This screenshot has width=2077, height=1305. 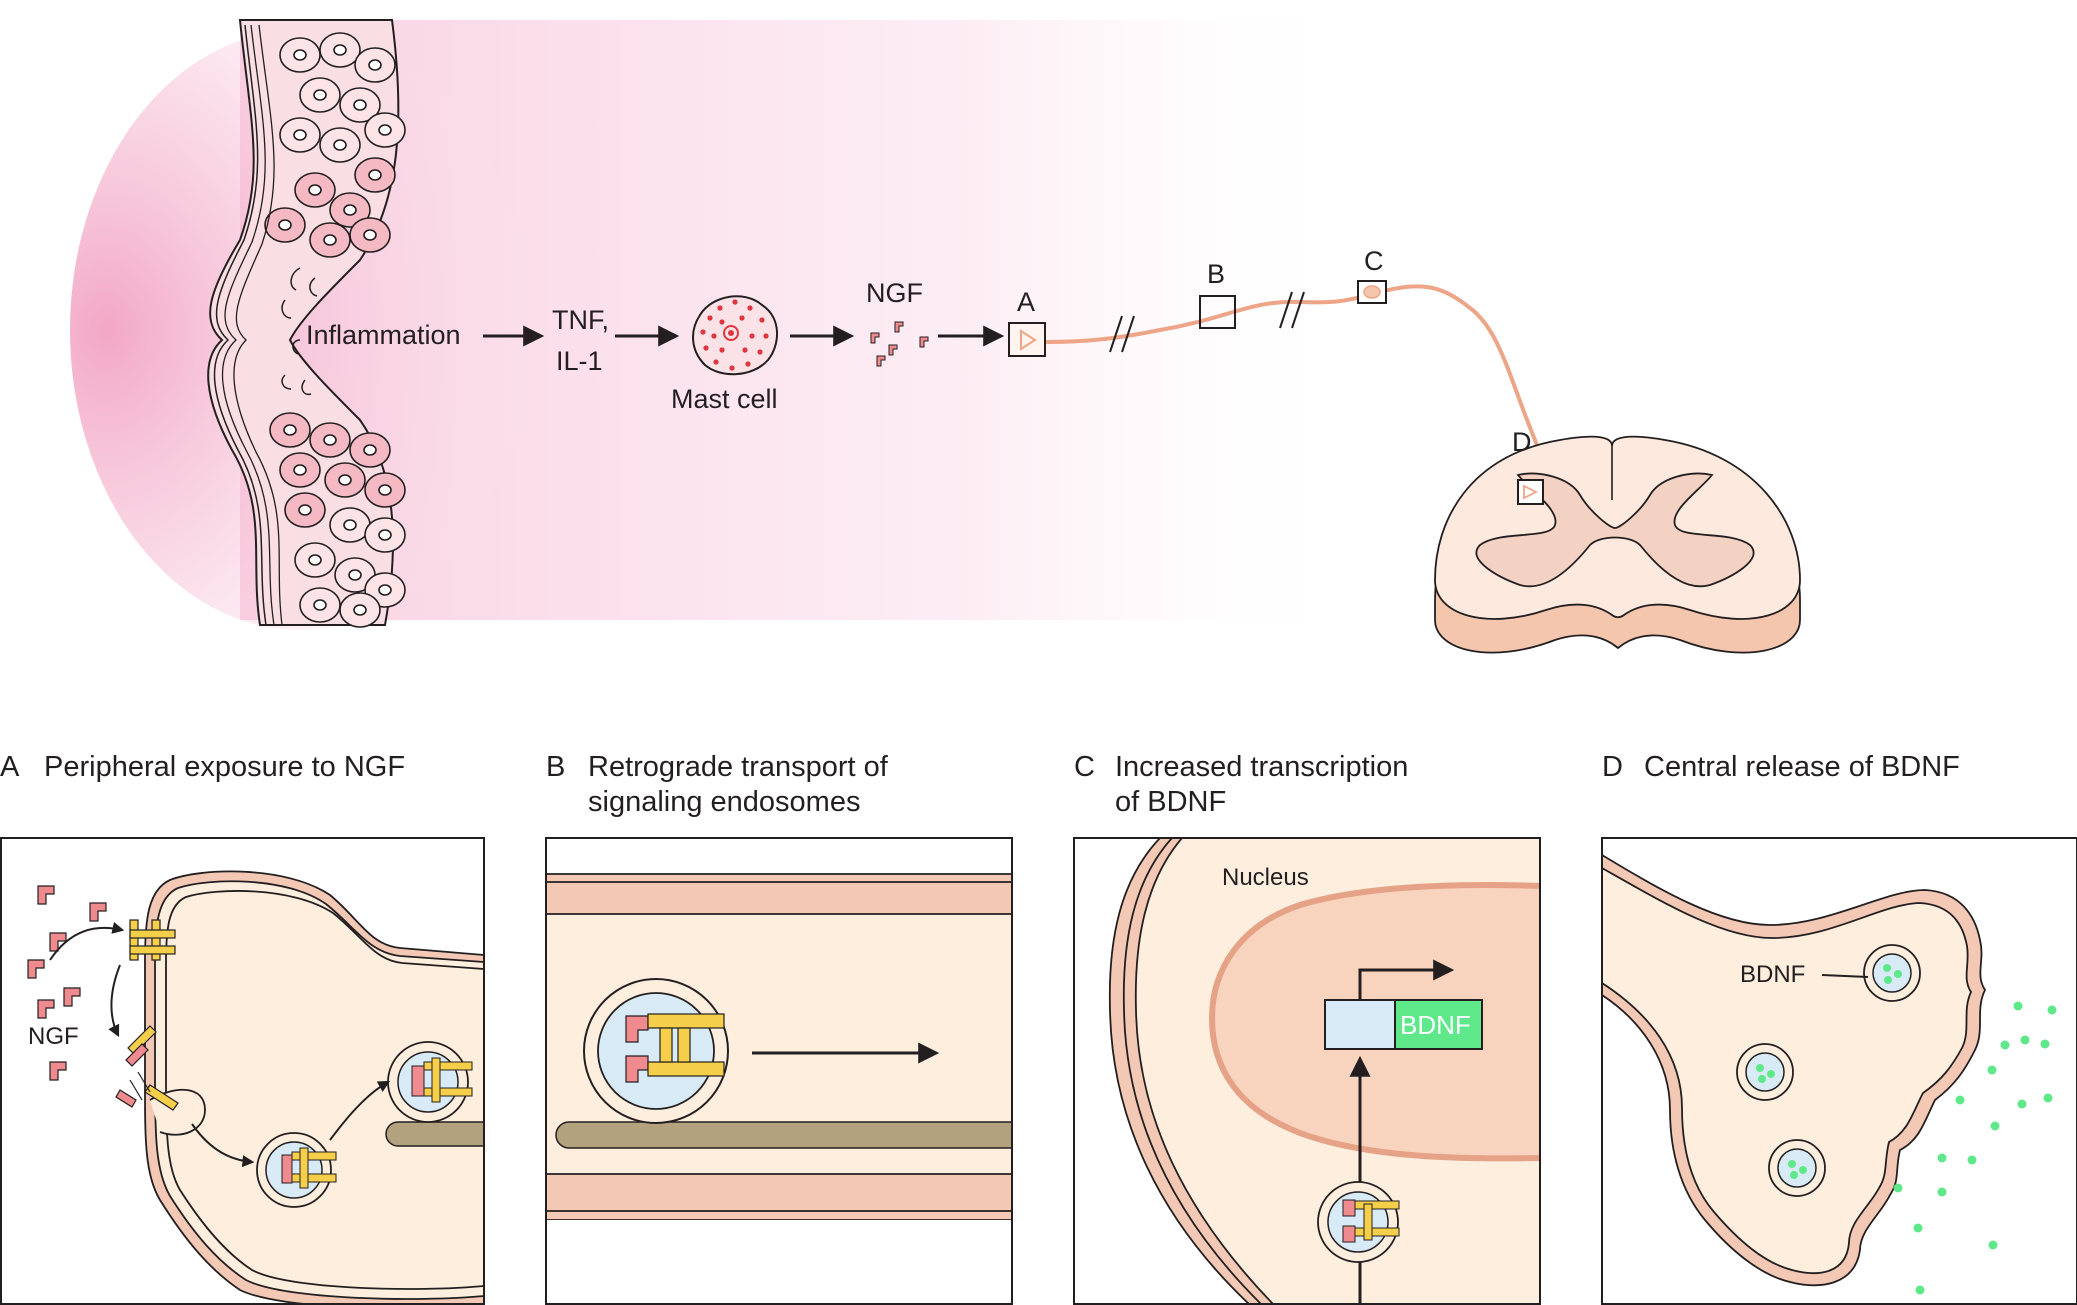 I want to click on mast-cell, so click(x=735, y=335).